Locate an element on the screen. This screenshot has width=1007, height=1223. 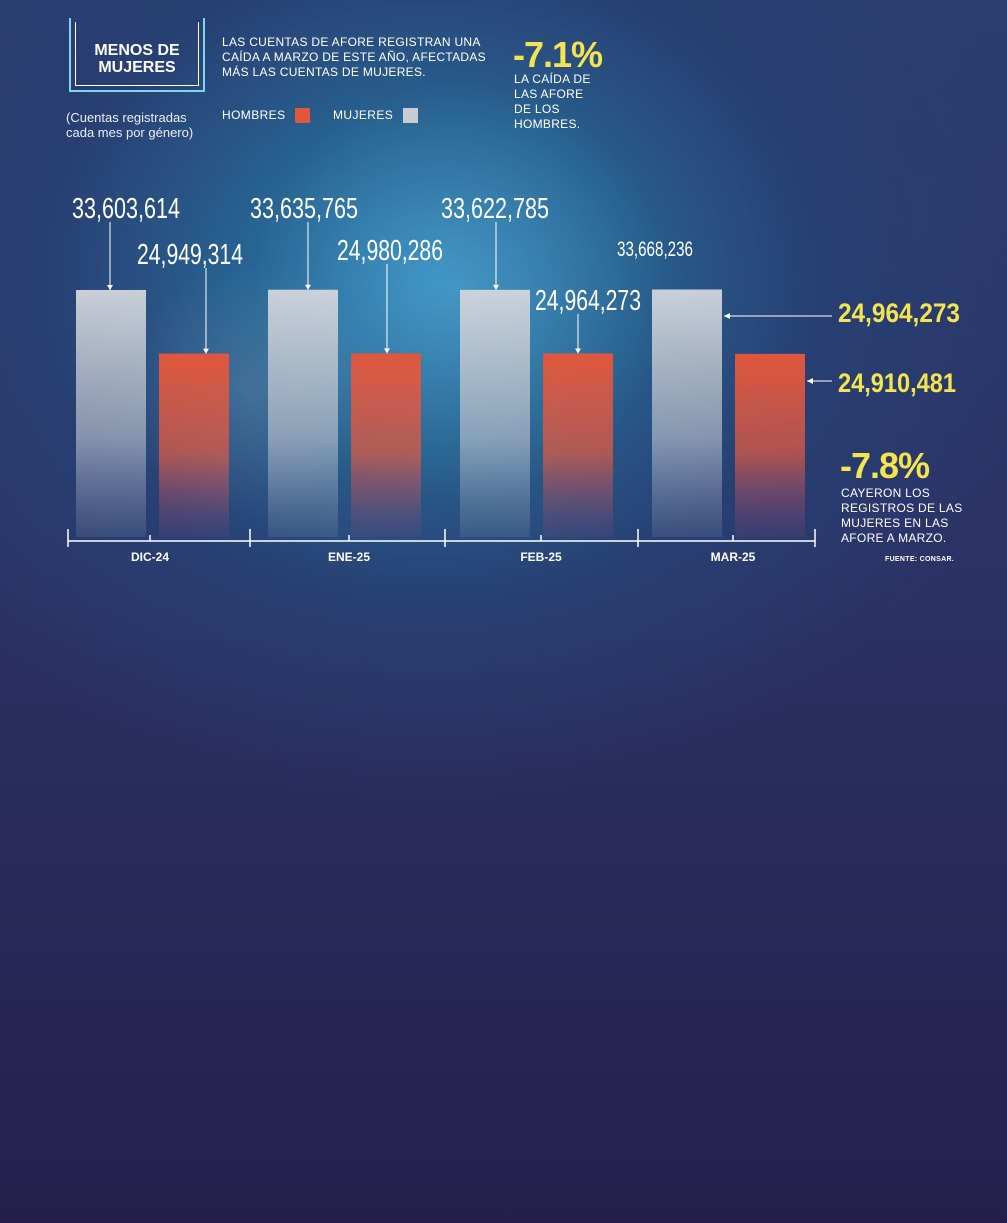
value-label-mujeres-dic-24: 33,603,614 is located at coordinates (126, 209).